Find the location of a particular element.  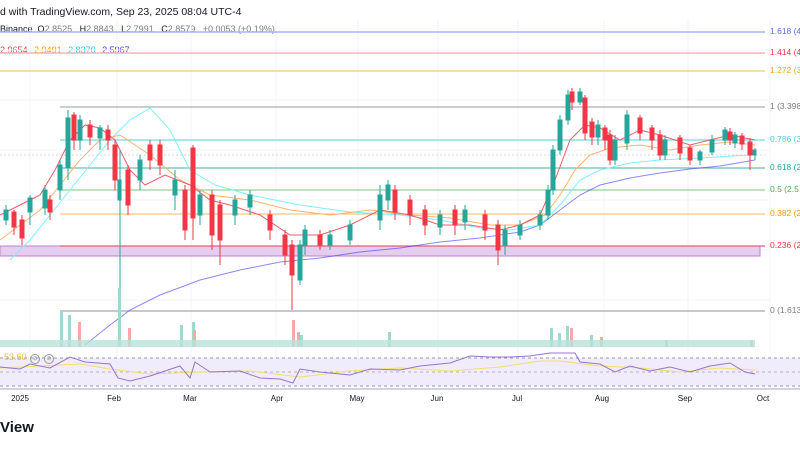

open-value: 2.8525 is located at coordinates (58, 29).